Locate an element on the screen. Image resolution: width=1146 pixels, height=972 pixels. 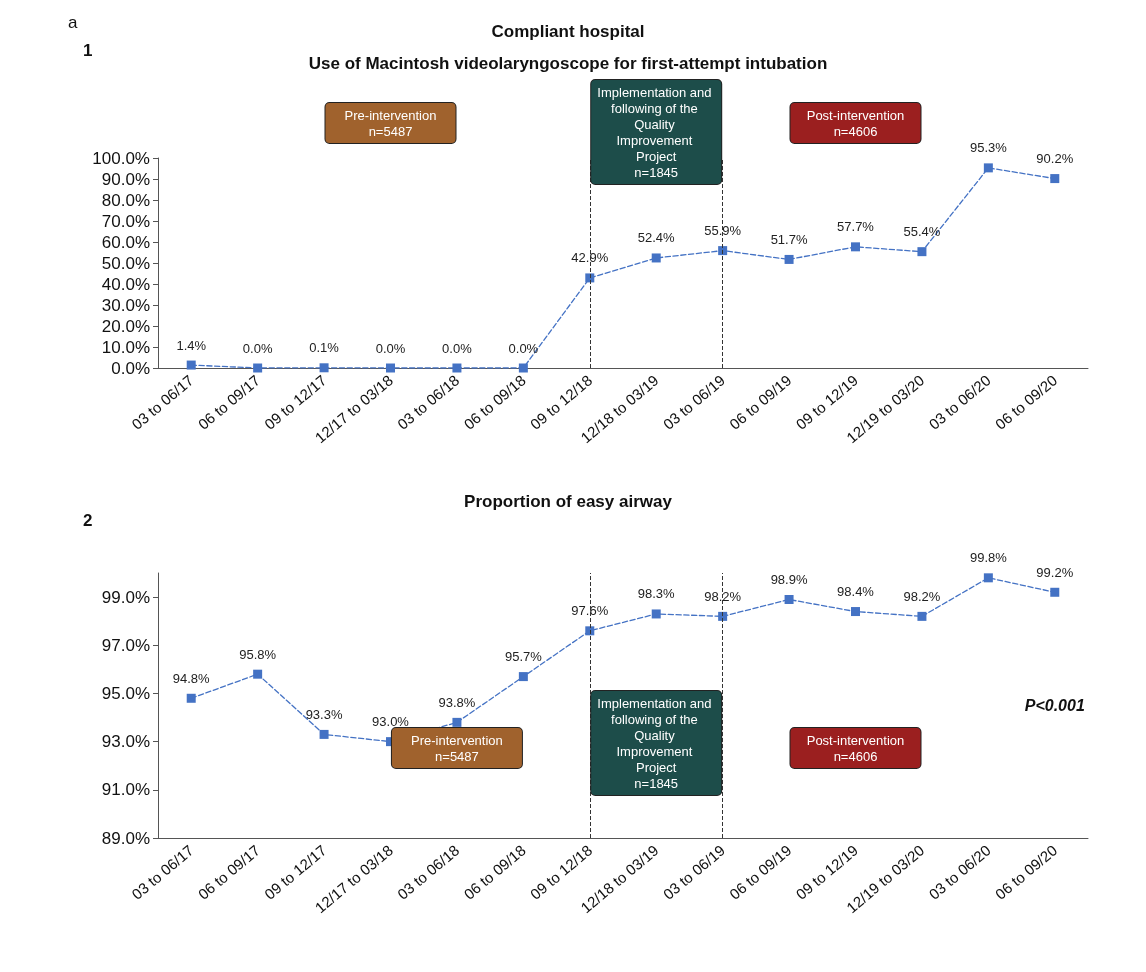
y-tick-label: 60.0% is located at coordinates (125, 242).